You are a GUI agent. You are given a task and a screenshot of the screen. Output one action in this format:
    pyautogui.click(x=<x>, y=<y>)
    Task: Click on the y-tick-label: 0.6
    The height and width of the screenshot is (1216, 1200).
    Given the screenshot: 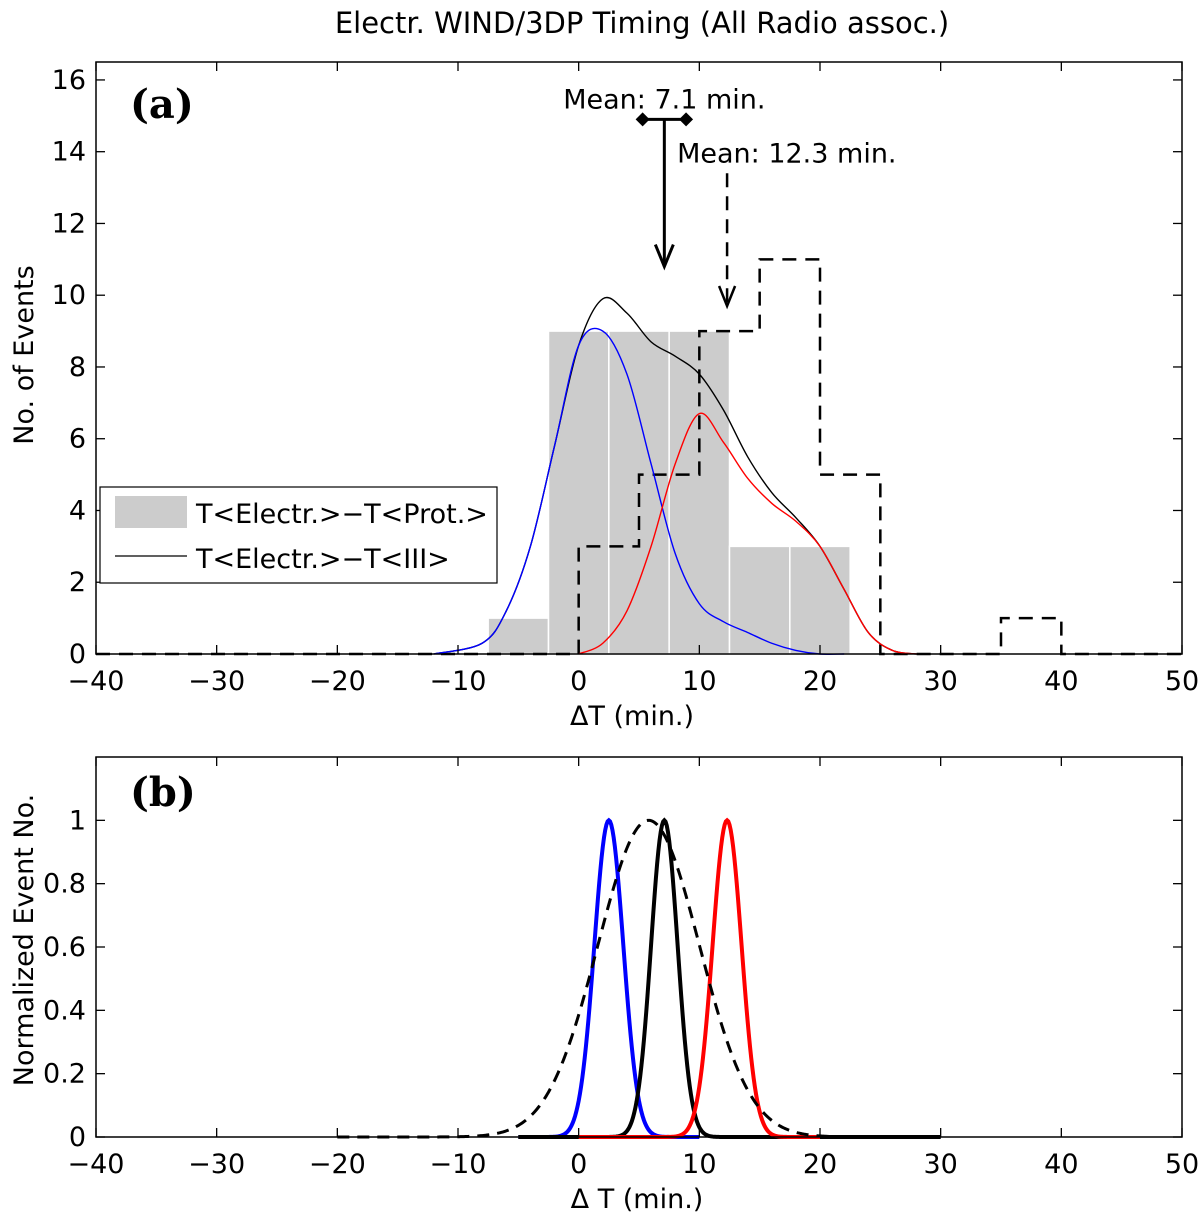 What is the action you would take?
    pyautogui.click(x=64, y=947)
    